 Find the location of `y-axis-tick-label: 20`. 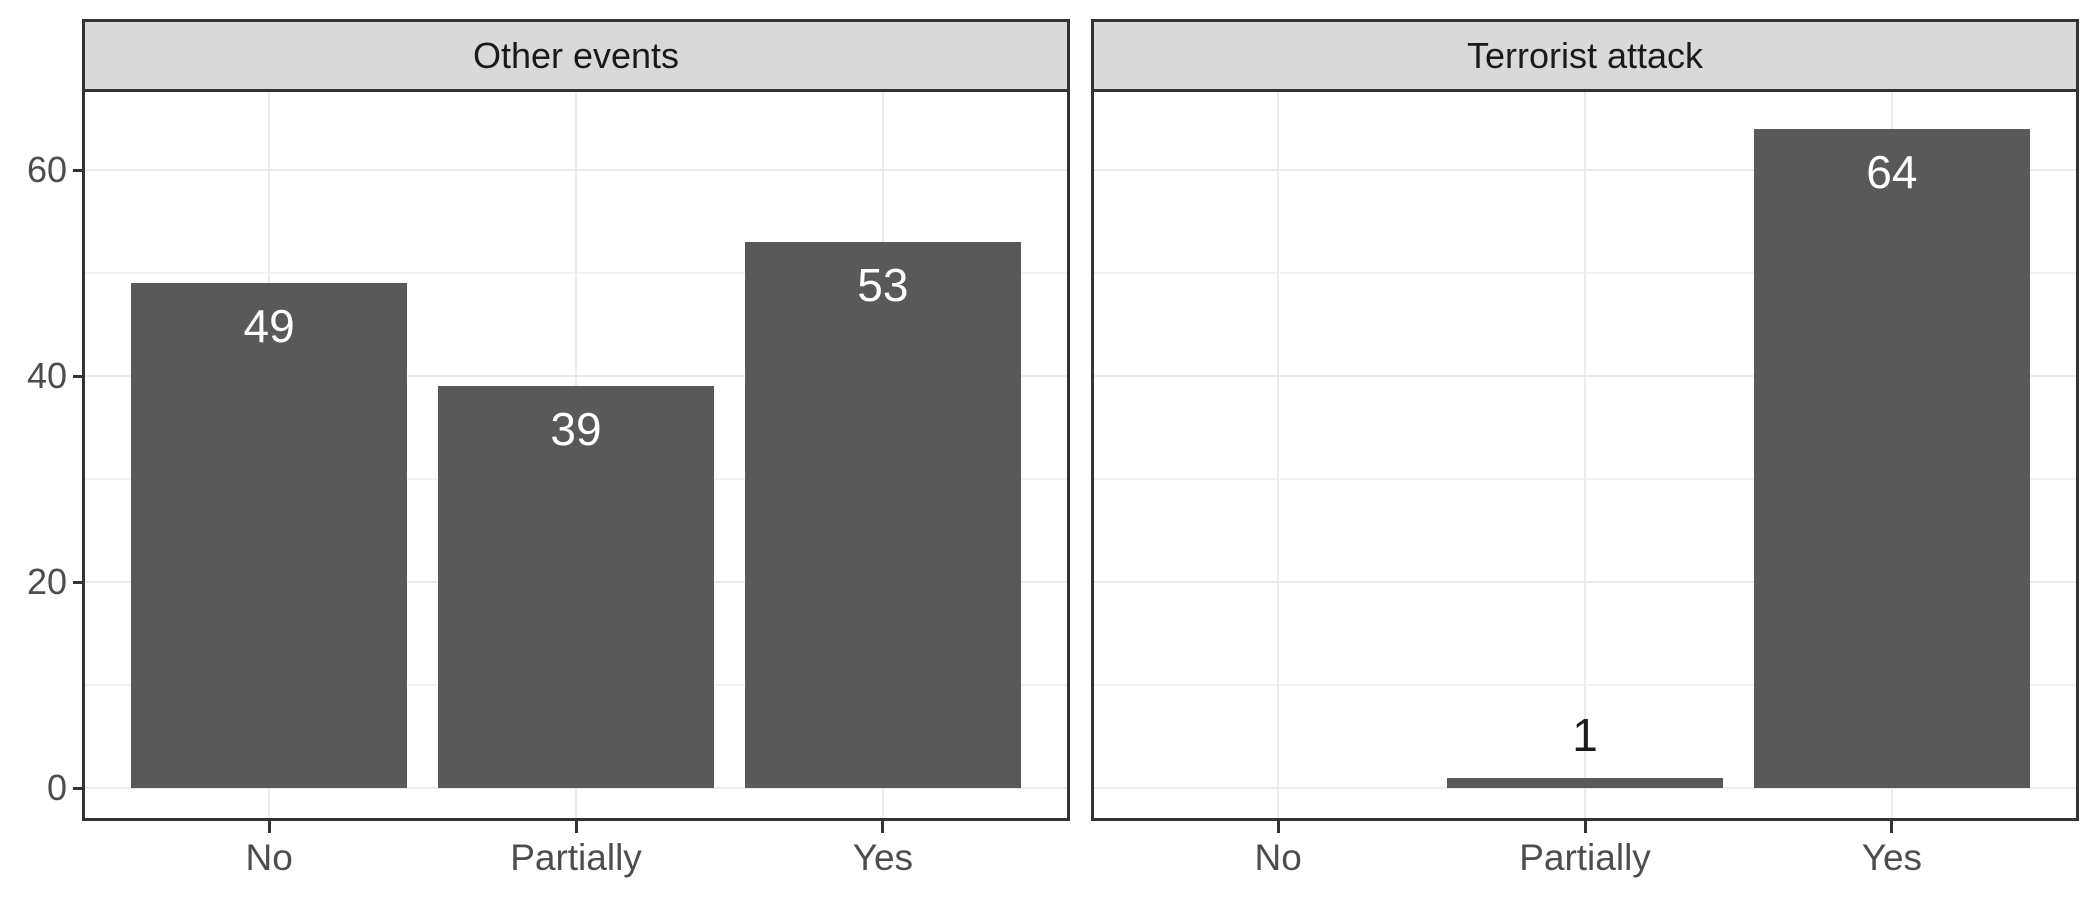

y-axis-tick-label: 20 is located at coordinates (46, 581).